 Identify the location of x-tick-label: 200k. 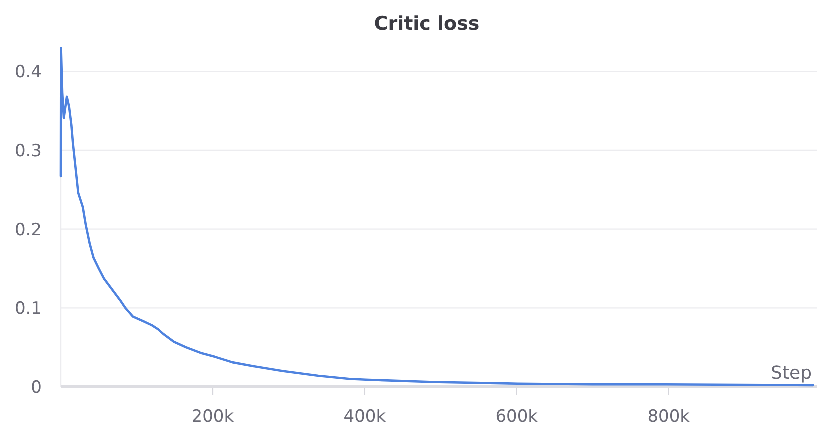
(213, 417).